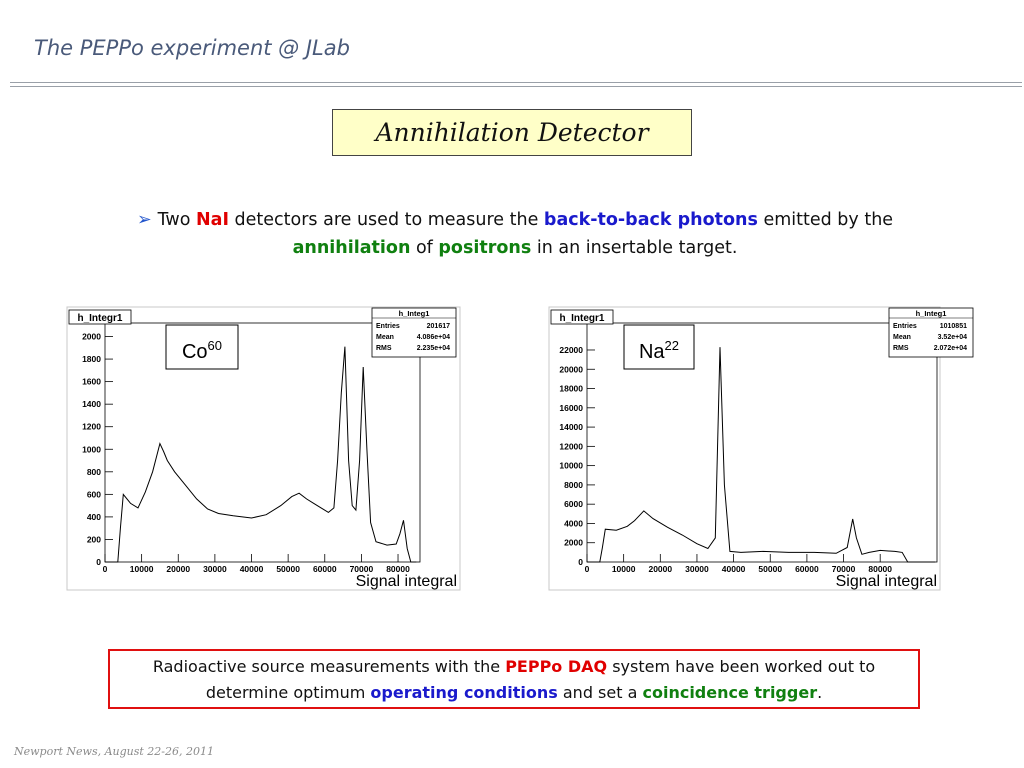  I want to click on source-isotope: 22, so click(672, 345).